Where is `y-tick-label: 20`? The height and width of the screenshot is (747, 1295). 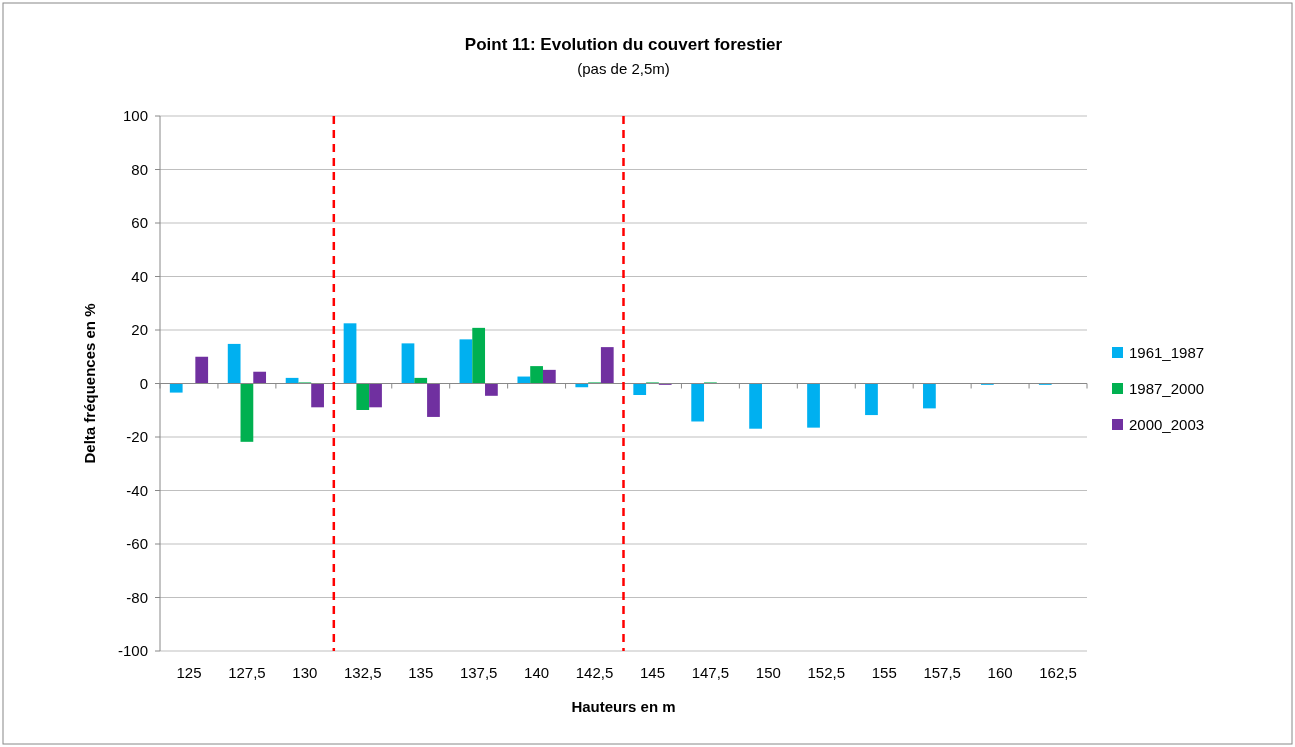 y-tick-label: 20 is located at coordinates (139, 330).